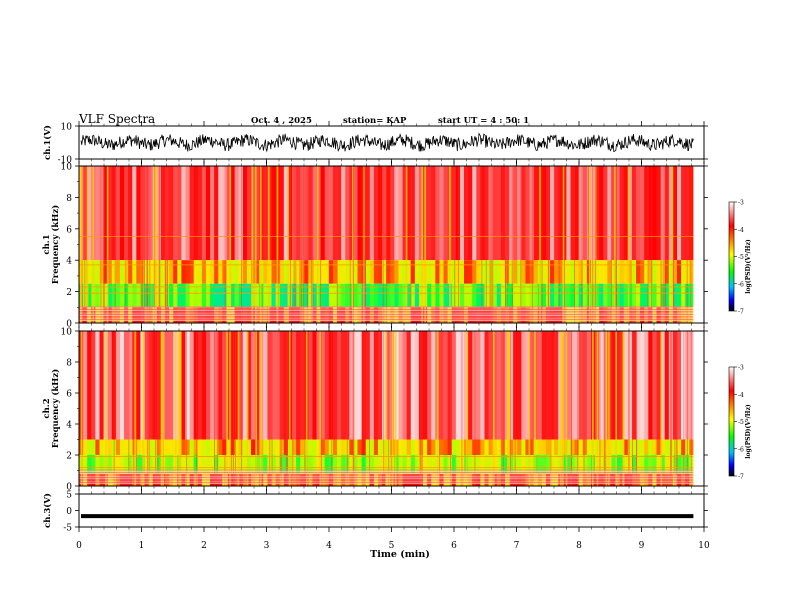 Image resolution: width=792 pixels, height=612 pixels. Describe the element at coordinates (69, 262) in the screenshot. I see `y-tick-label: 4` at that location.